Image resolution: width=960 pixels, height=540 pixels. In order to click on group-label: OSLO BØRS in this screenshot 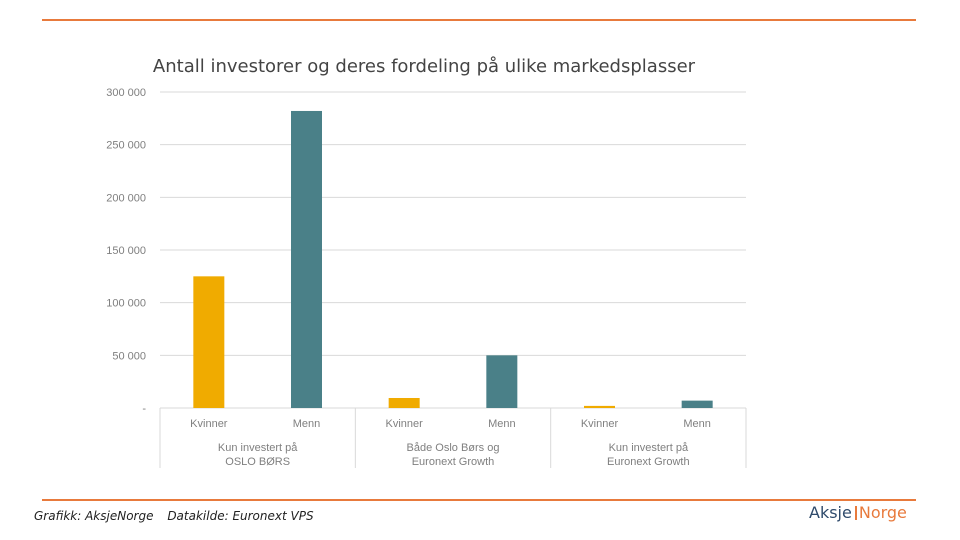, I will do `click(257, 462)`.